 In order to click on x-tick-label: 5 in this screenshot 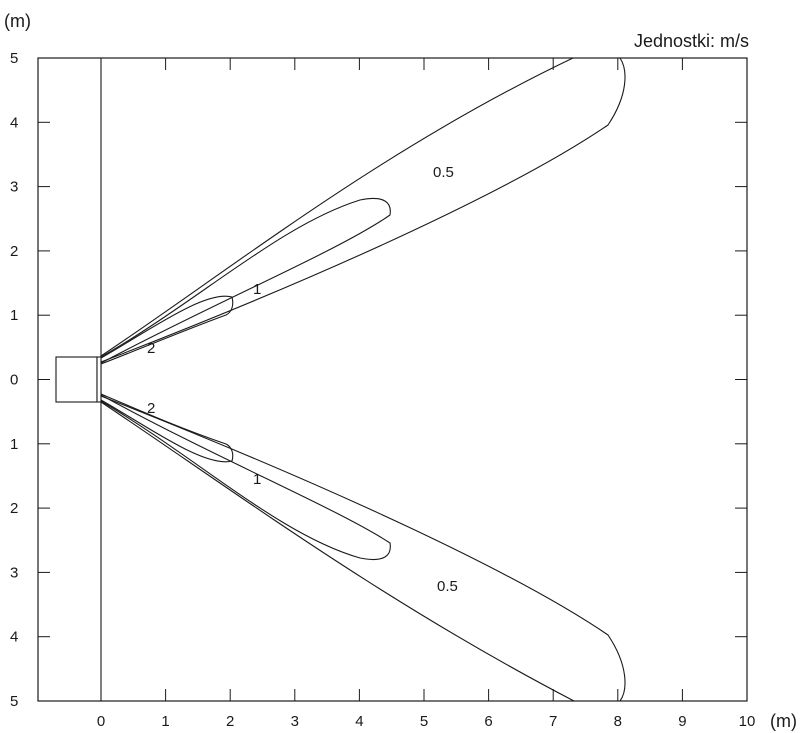, I will do `click(424, 721)`.